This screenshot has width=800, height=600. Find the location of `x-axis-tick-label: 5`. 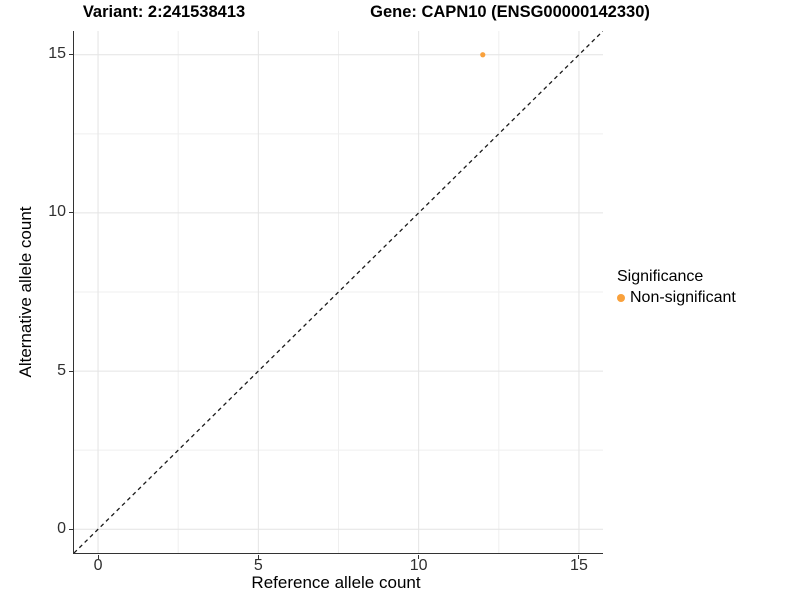

x-axis-tick-label: 5 is located at coordinates (258, 565).